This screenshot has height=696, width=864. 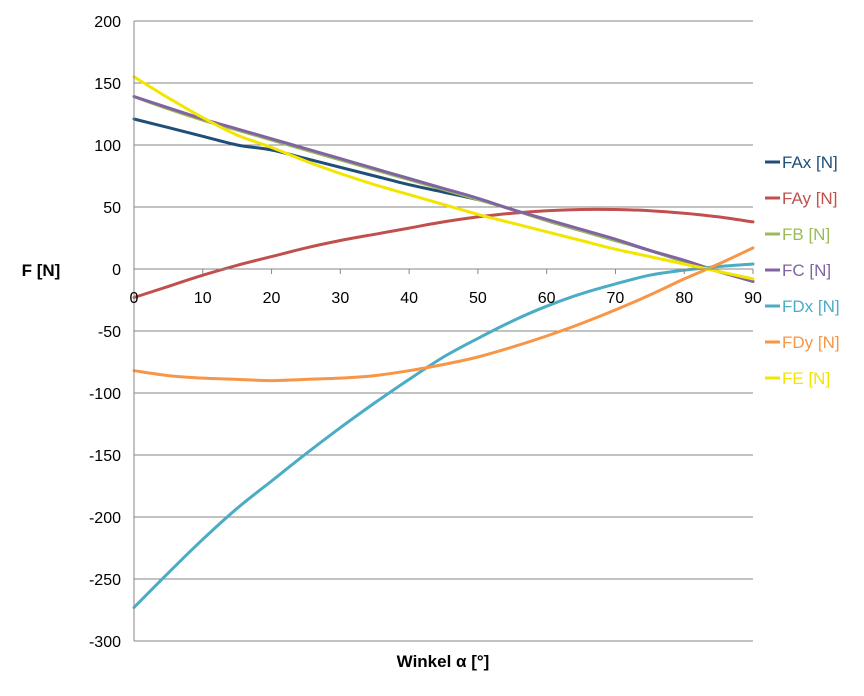 I want to click on legend-label: FC [N], so click(x=806, y=270).